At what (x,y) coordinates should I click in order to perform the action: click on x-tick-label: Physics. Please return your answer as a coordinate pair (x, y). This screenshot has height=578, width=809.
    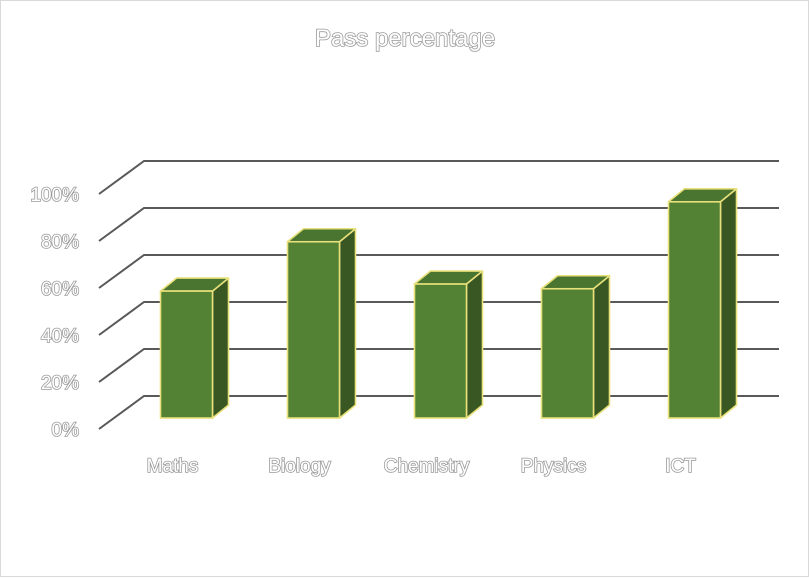
    Looking at the image, I should click on (553, 466).